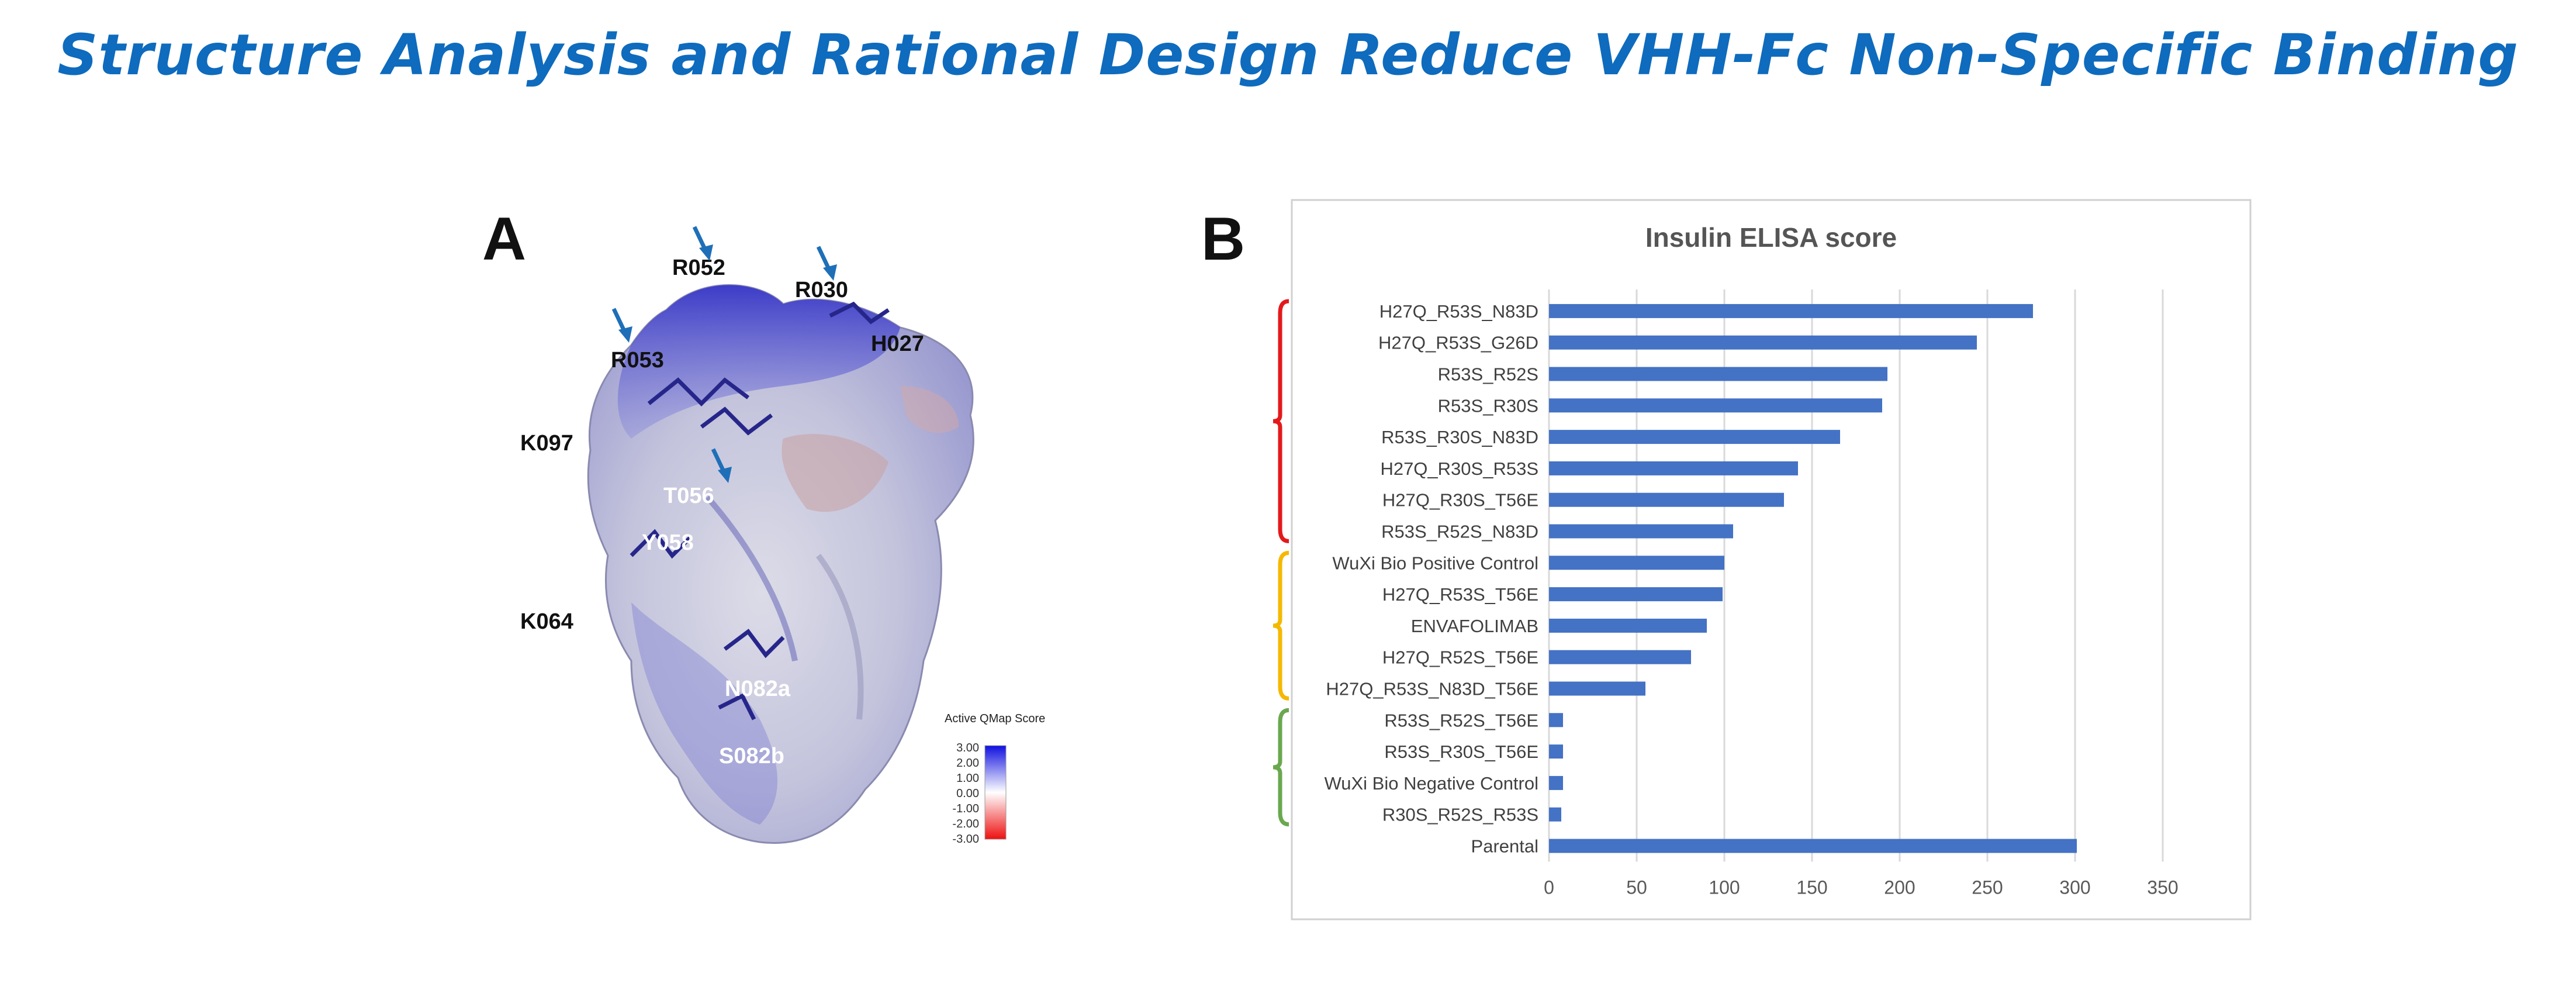  I want to click on category-label: R53S_R52S_N83D, so click(1459, 532).